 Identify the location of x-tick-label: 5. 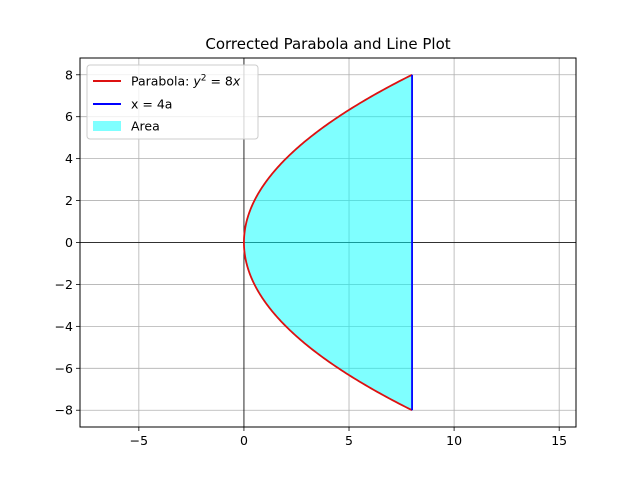
(349, 440).